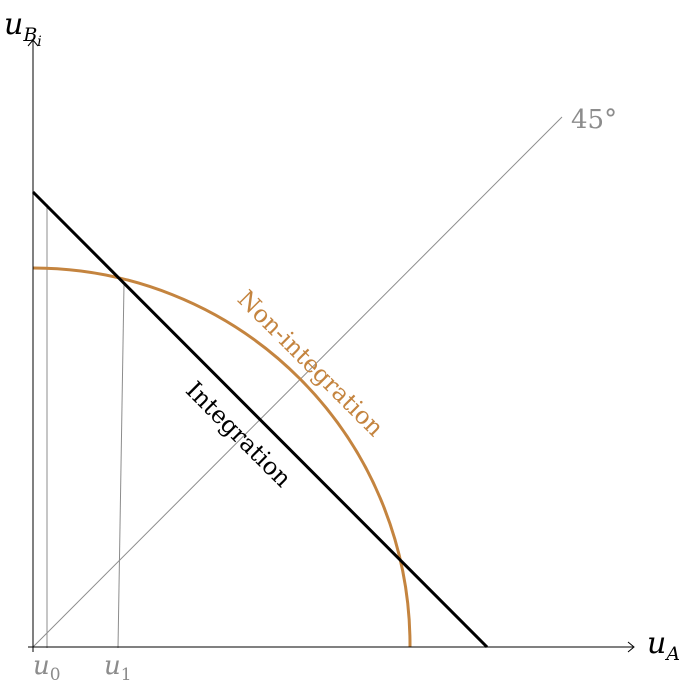 Image resolution: width=679 pixels, height=685 pixels. Describe the element at coordinates (118, 668) in the screenshot. I see `tick-label-u1: u1` at that location.